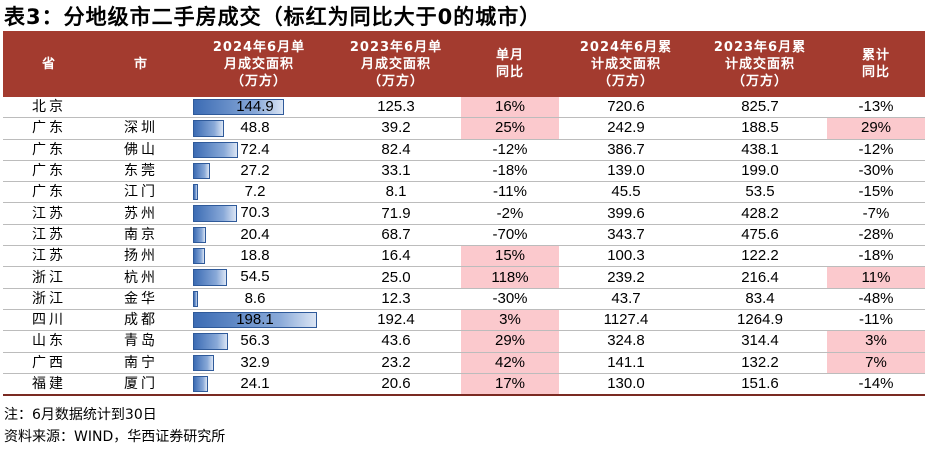  What do you see at coordinates (396, 320) in the screenshot?
I see `month-2023-cell: 192.4` at bounding box center [396, 320].